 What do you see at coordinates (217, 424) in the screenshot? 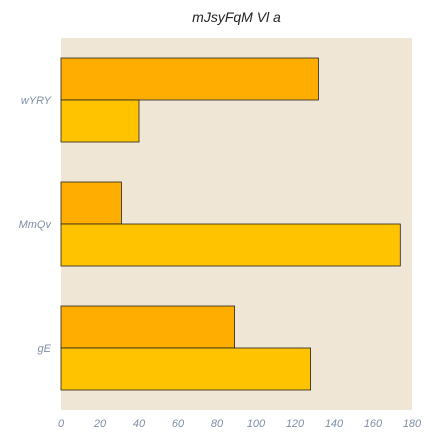
I see `x-tick-label: 80` at bounding box center [217, 424].